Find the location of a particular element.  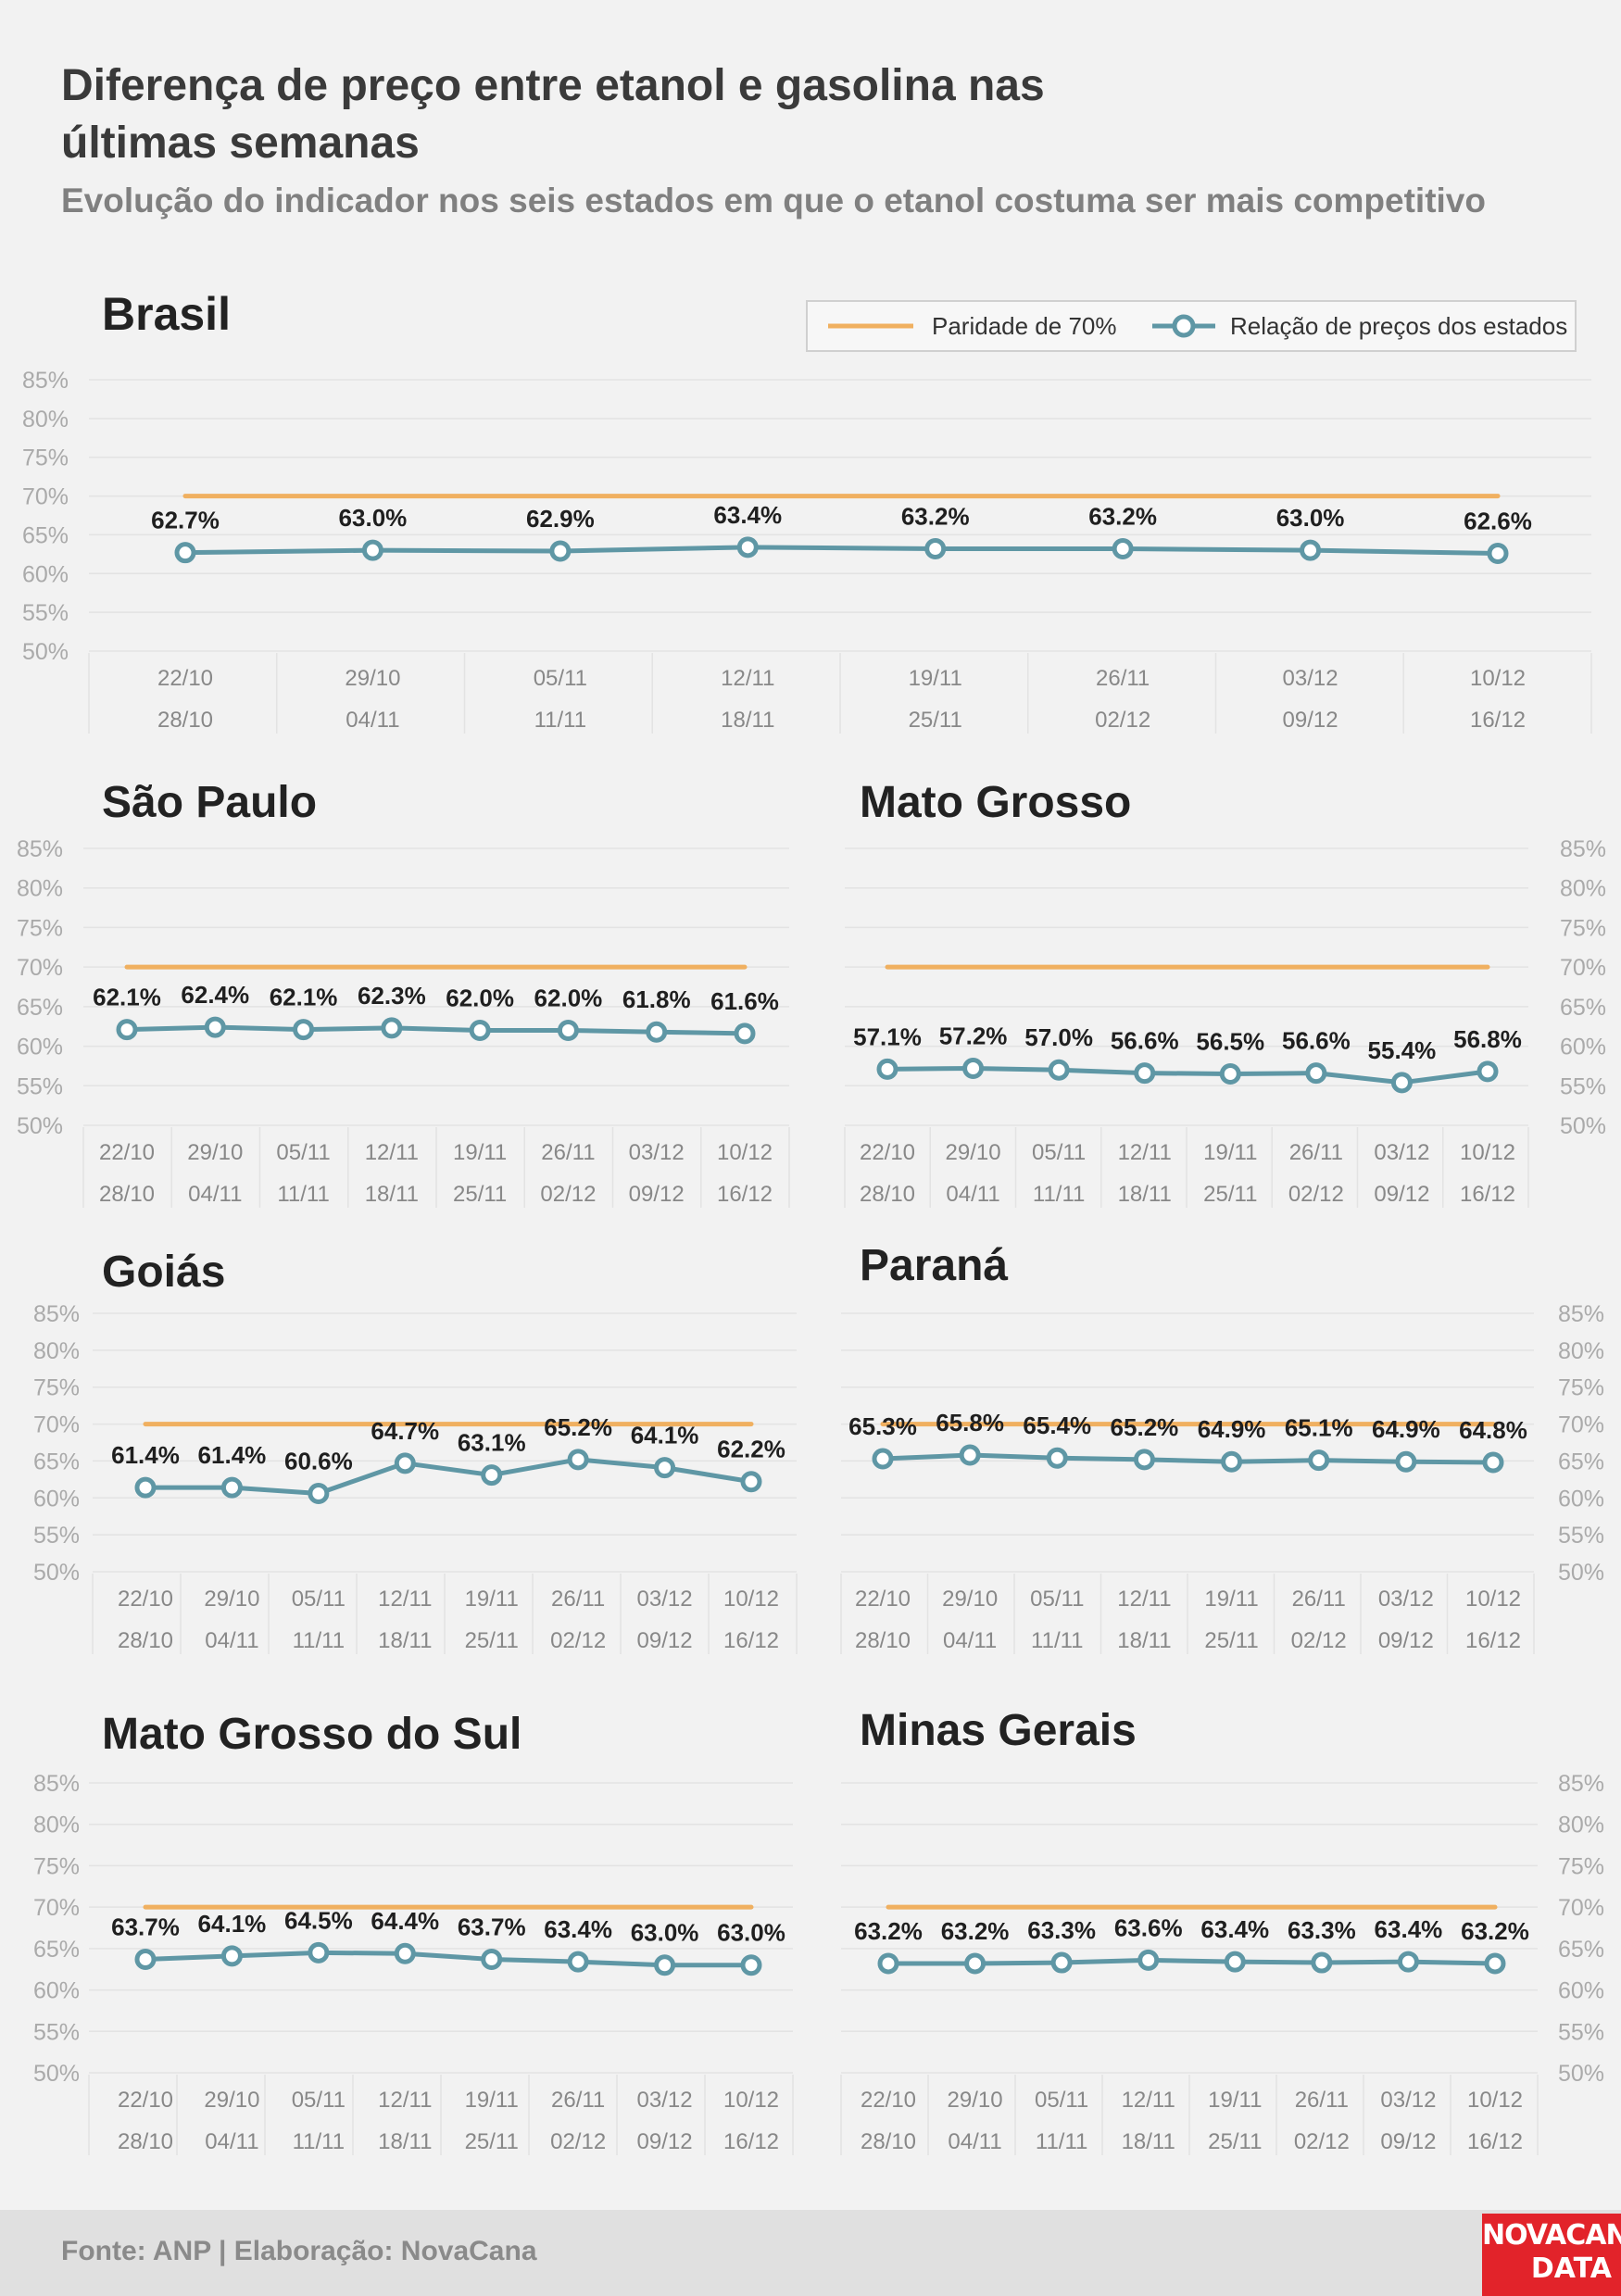

data-label: 57.0% is located at coordinates (1058, 1037).